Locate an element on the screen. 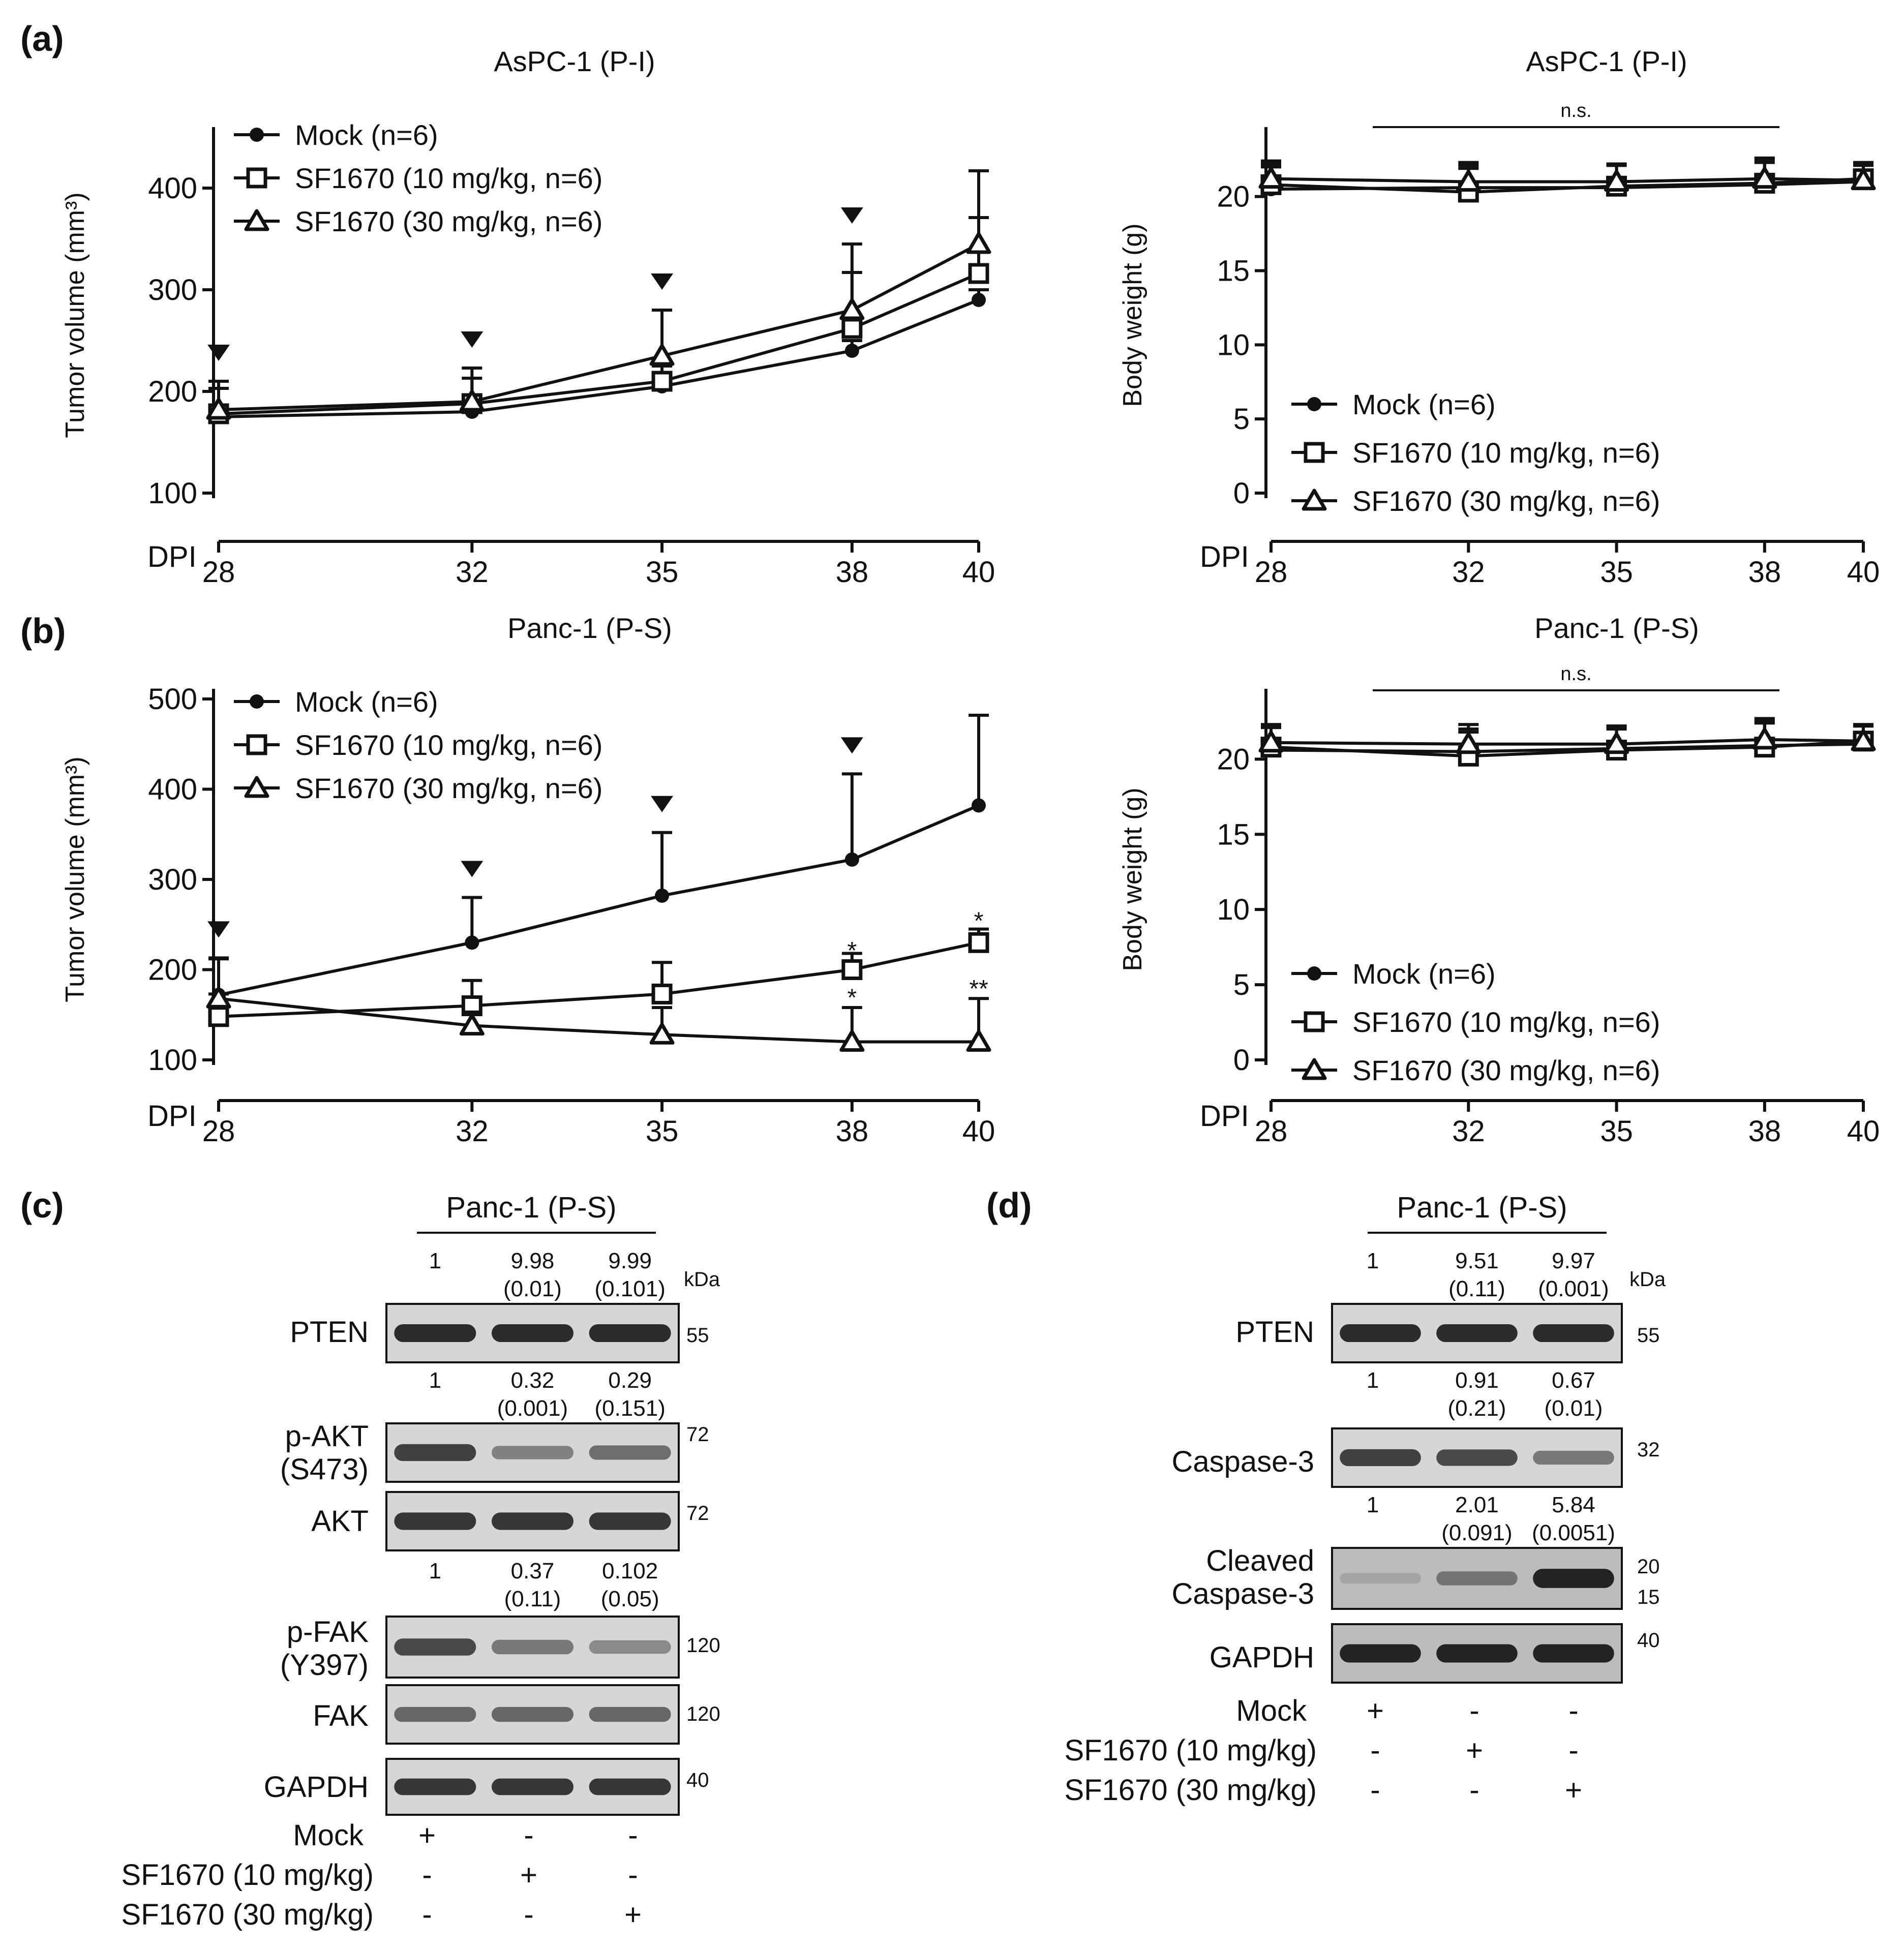 Image resolution: width=1904 pixels, height=1950 pixels. quant-value: 0.37 is located at coordinates (533, 1571).